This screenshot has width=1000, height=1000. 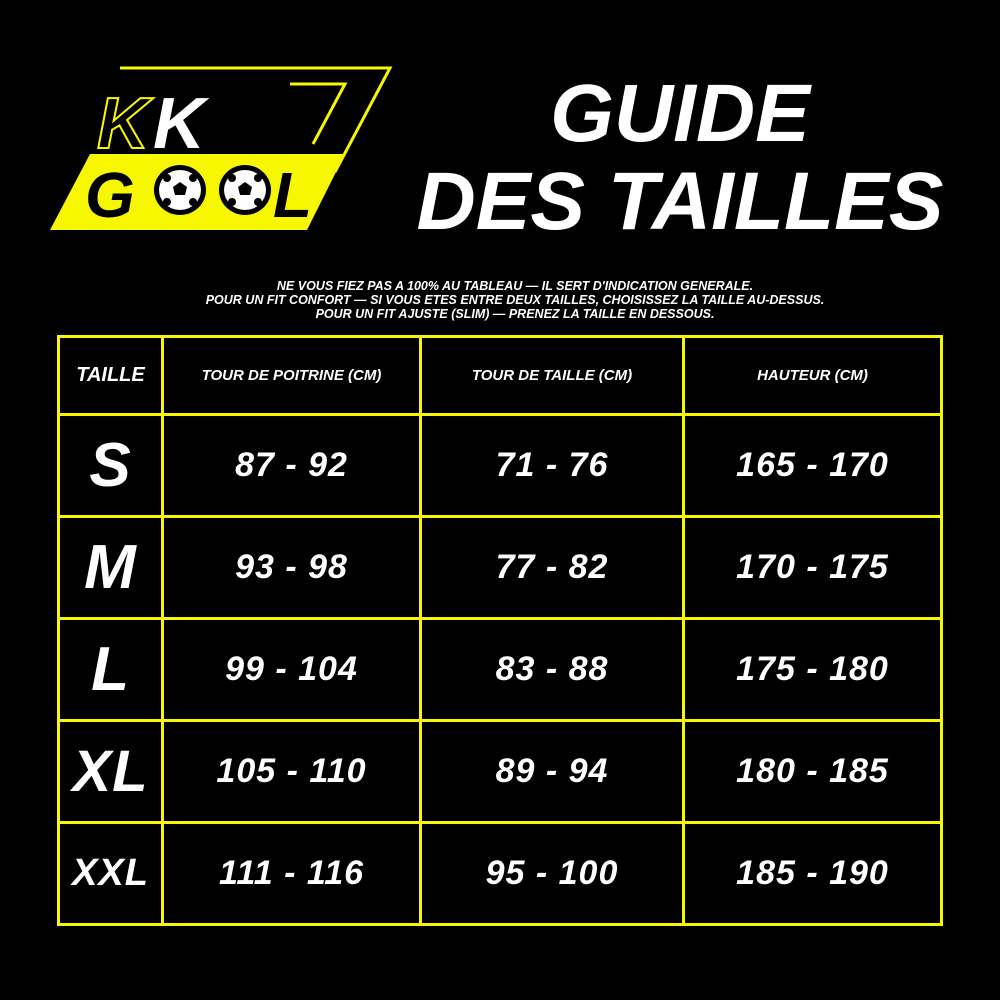 I want to click on height-cell: 165 - 170, so click(x=812, y=465).